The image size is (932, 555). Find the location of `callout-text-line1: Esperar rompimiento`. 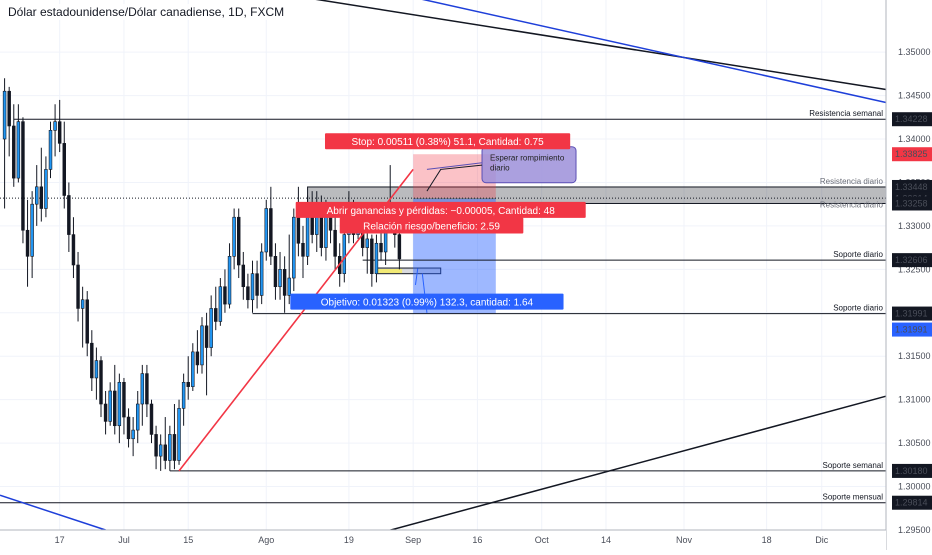

callout-text-line1: Esperar rompimiento is located at coordinates (527, 158).